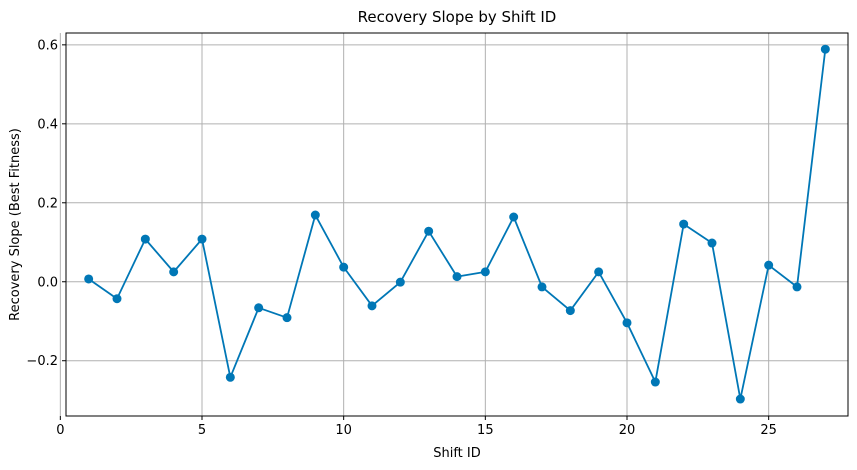 This screenshot has width=857, height=470. What do you see at coordinates (202, 430) in the screenshot?
I see `x-tick-label: 5` at bounding box center [202, 430].